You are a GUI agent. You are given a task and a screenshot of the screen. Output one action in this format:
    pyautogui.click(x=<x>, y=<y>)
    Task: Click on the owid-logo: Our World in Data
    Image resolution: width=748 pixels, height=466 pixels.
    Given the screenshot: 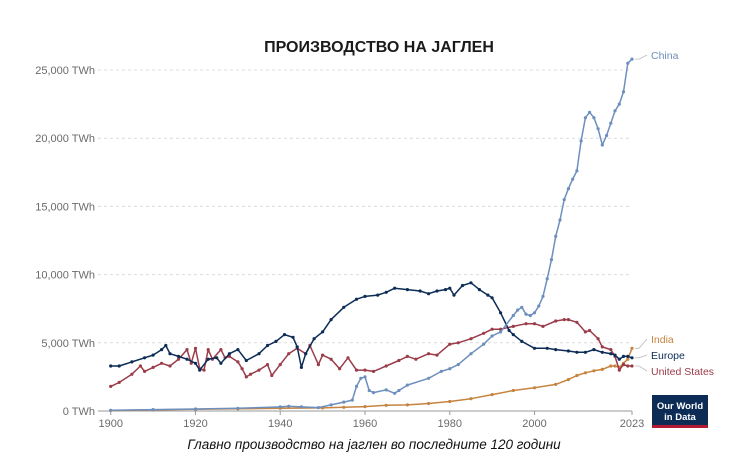 What is the action you would take?
    pyautogui.click(x=680, y=411)
    